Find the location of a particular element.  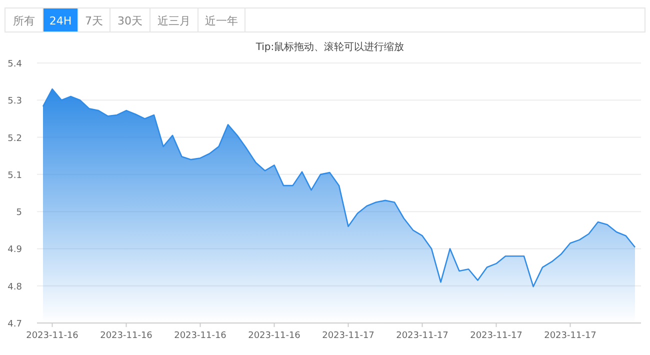

y-tick-label: 5.1 is located at coordinates (15, 175).